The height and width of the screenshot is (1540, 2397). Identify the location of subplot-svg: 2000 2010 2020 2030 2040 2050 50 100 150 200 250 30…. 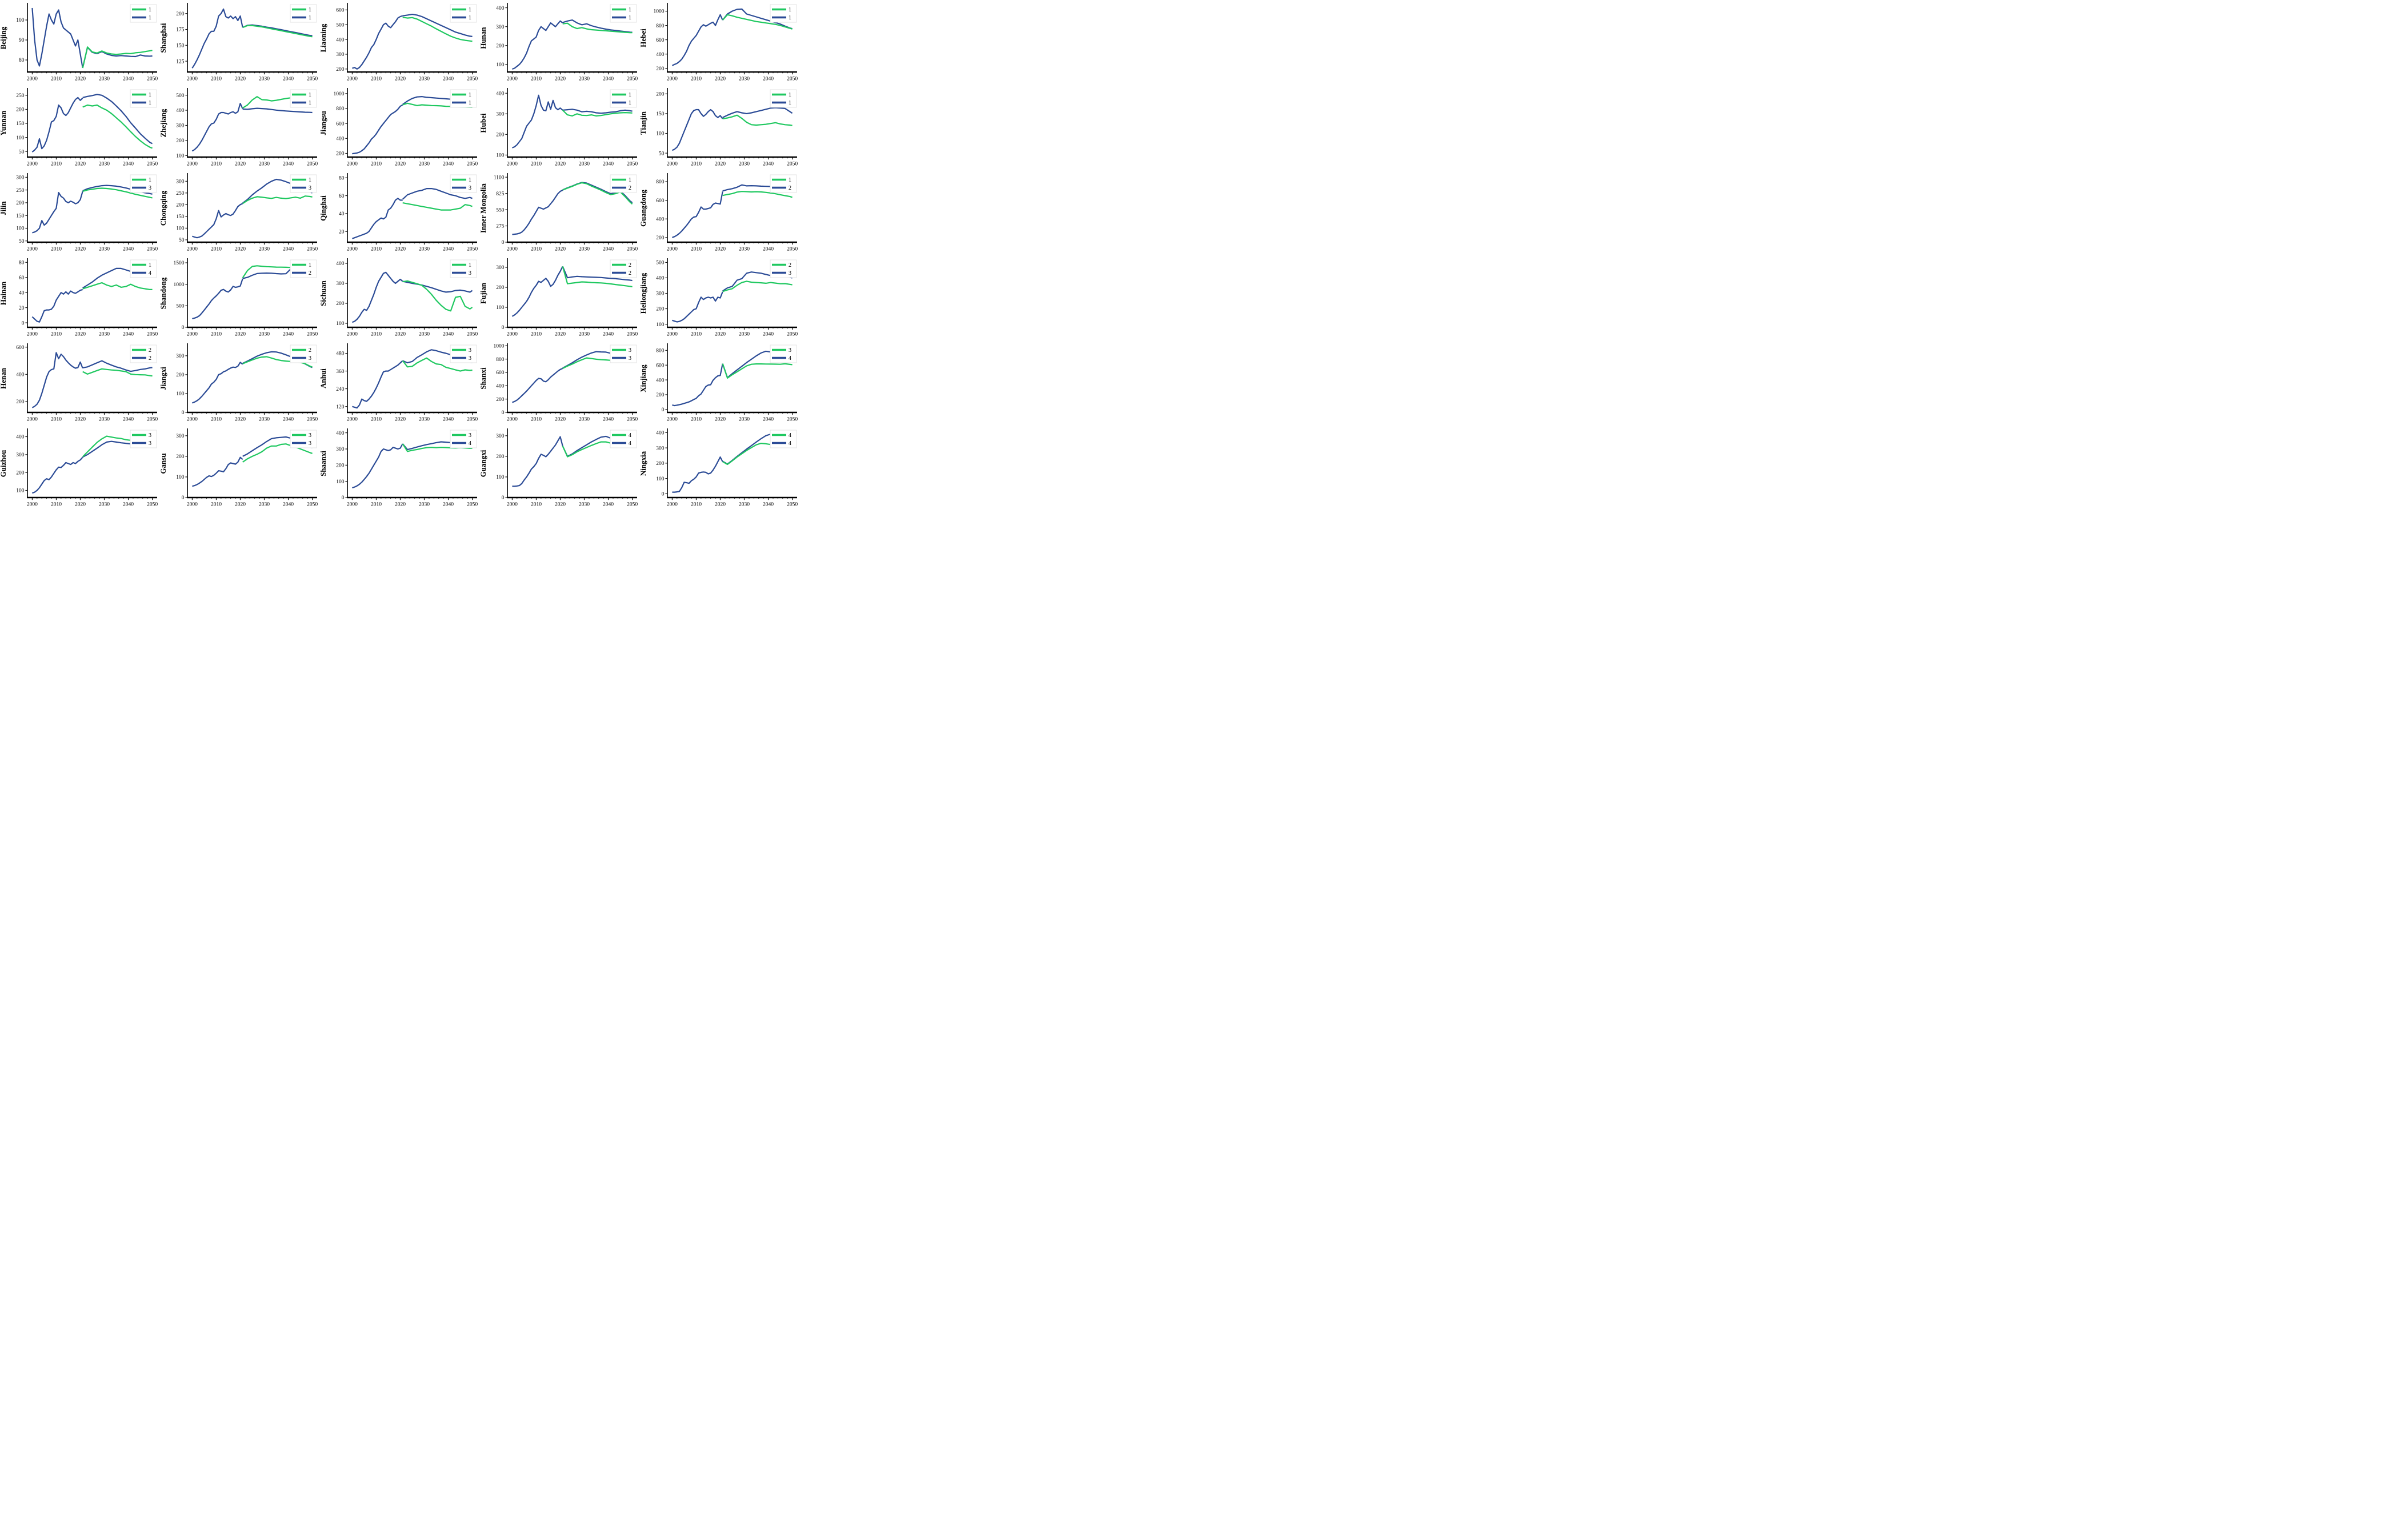
(79, 212).